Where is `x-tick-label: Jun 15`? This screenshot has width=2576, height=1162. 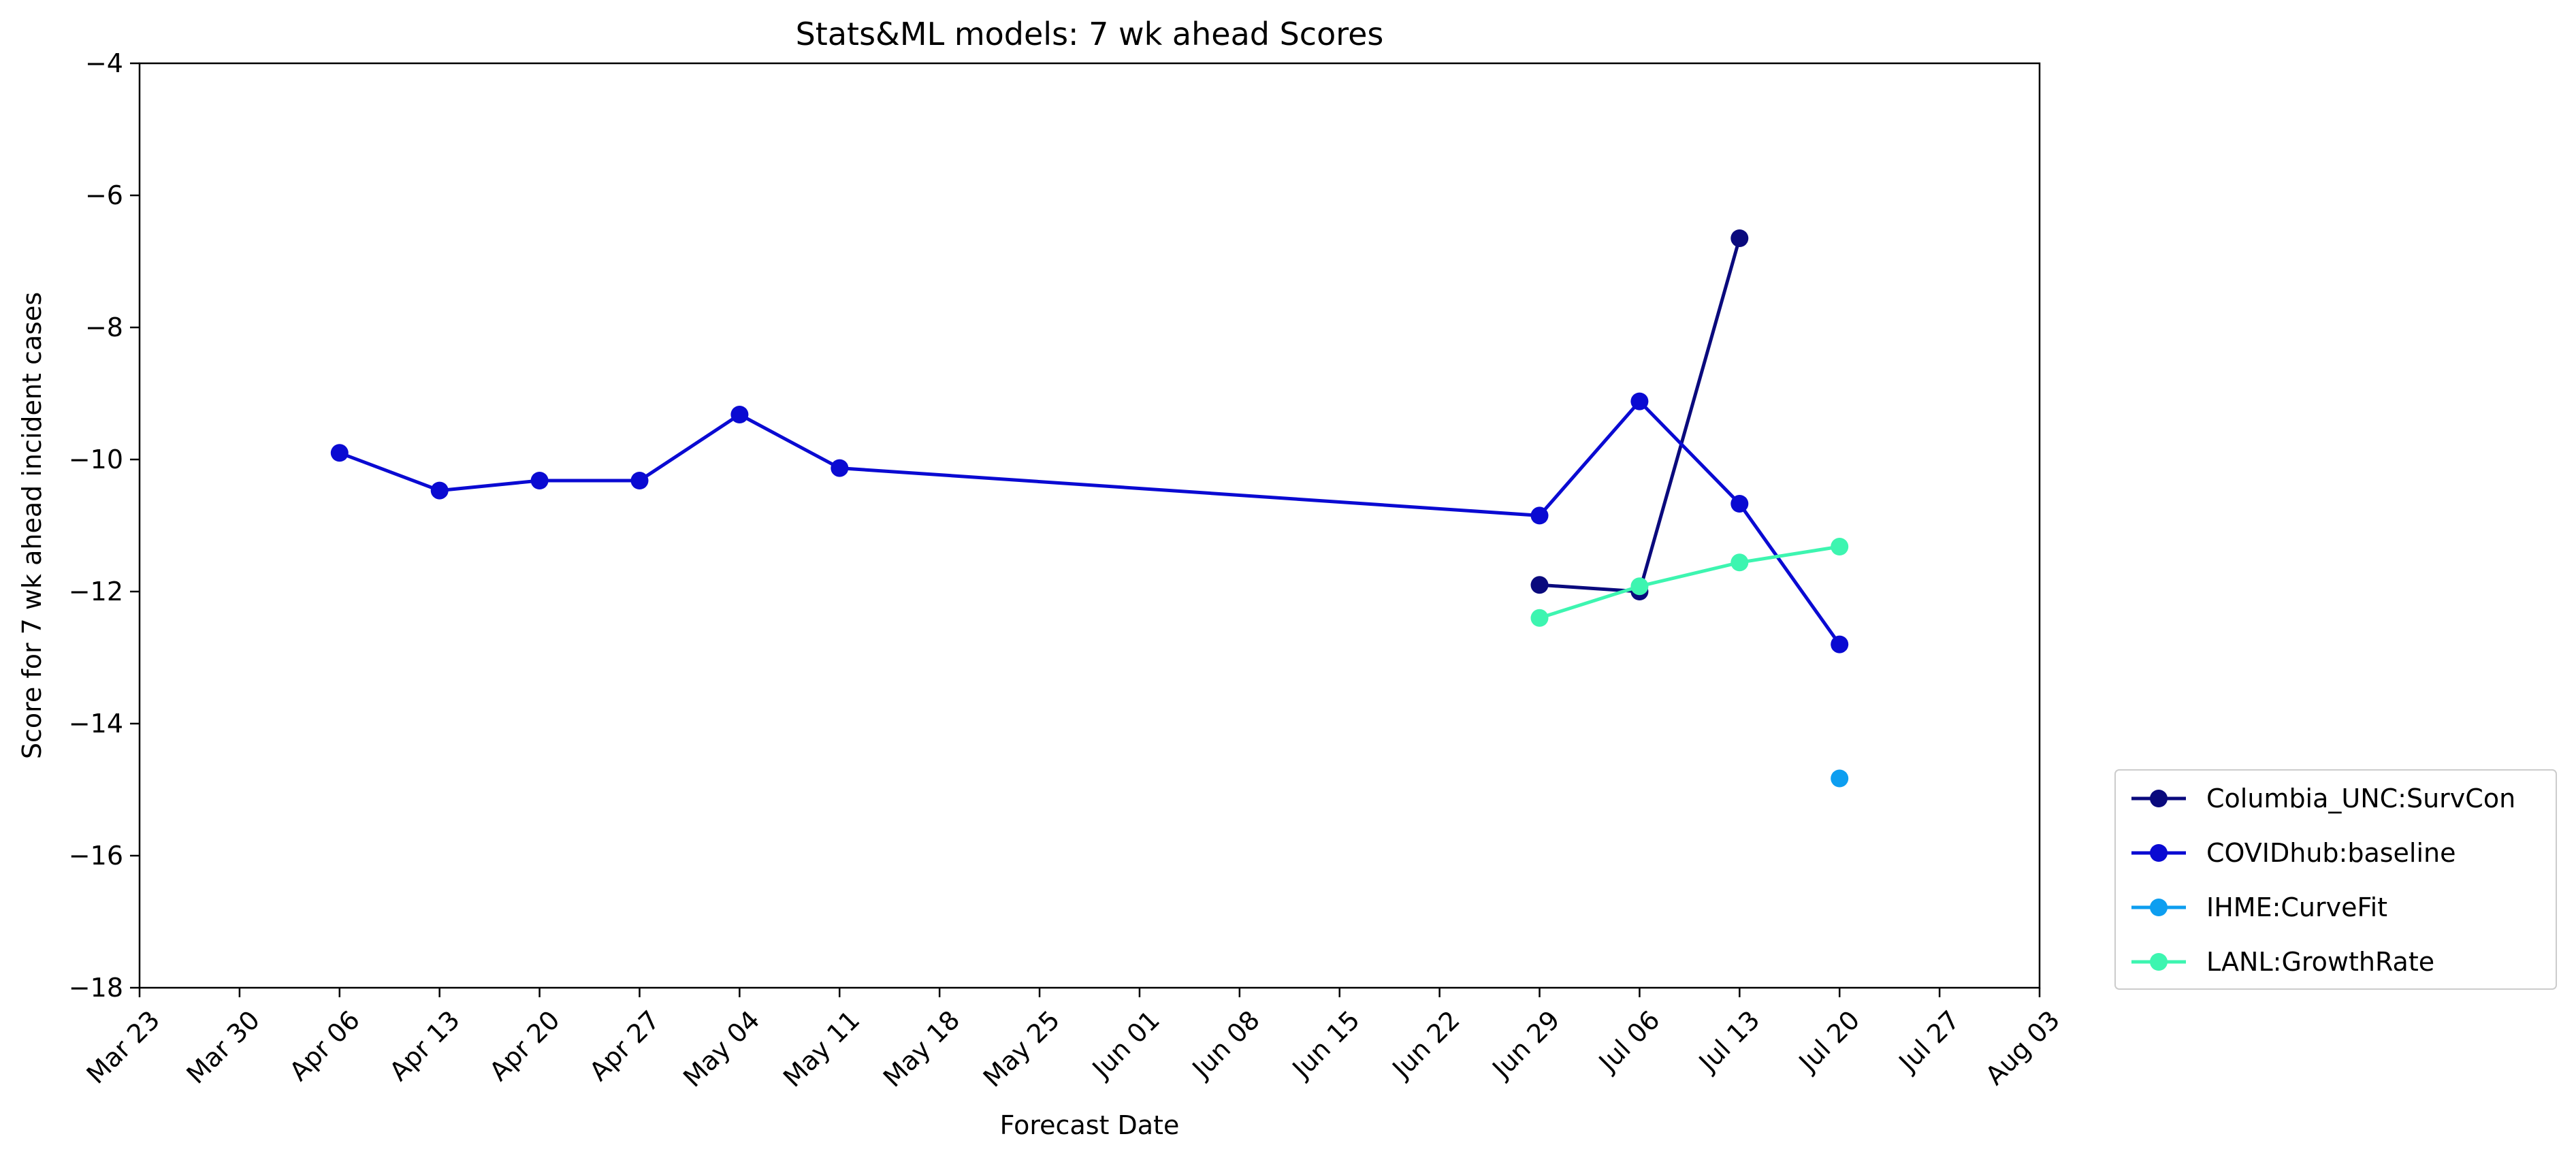
x-tick-label: Jun 15 is located at coordinates (1326, 1044).